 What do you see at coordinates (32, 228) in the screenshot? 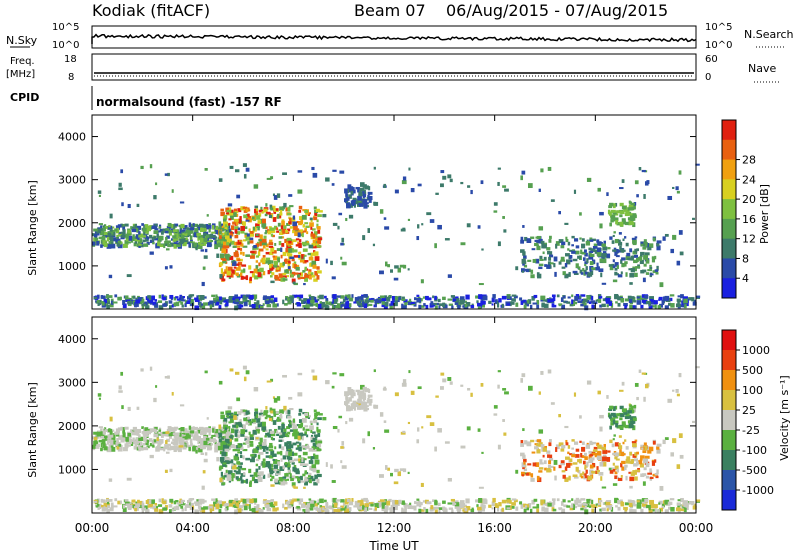
I see `power-ylabel: Slant Range [km]` at bounding box center [32, 228].